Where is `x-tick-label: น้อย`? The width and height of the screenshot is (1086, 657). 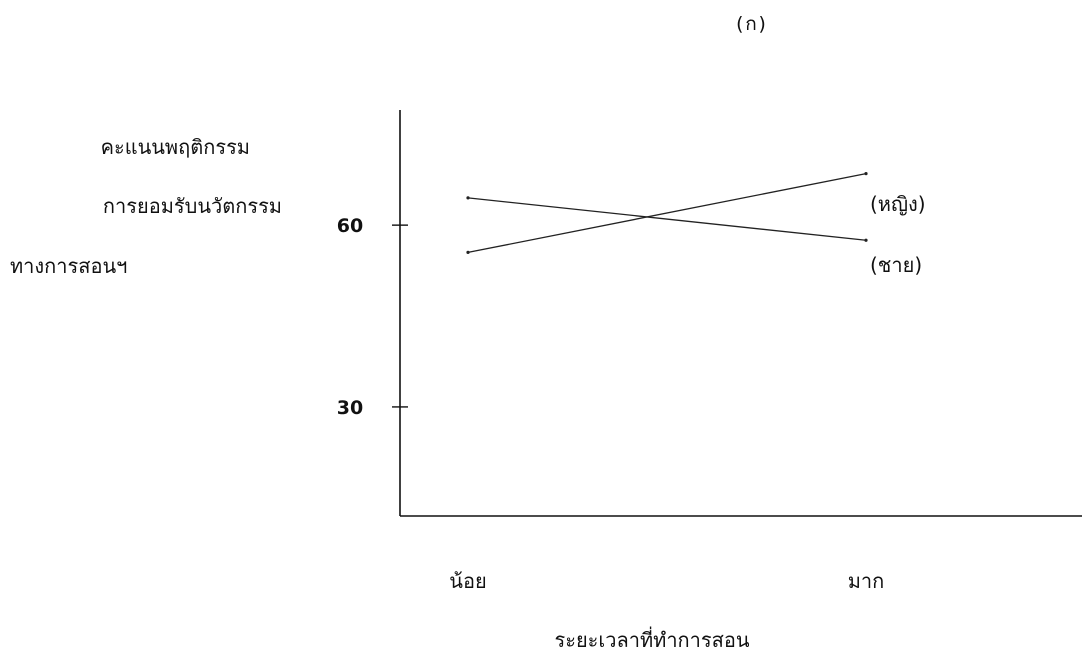
x-tick-label: น้อย is located at coordinates (467, 581).